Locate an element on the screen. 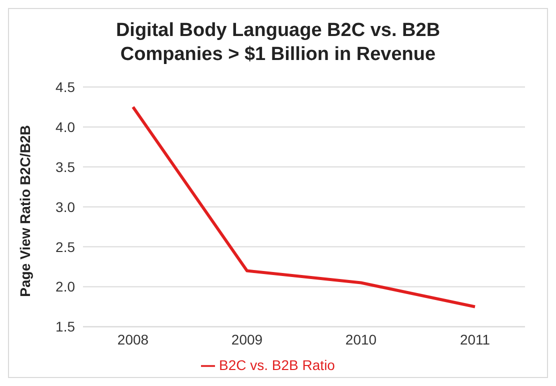  y-tick-label: 2.5 is located at coordinates (66, 246).